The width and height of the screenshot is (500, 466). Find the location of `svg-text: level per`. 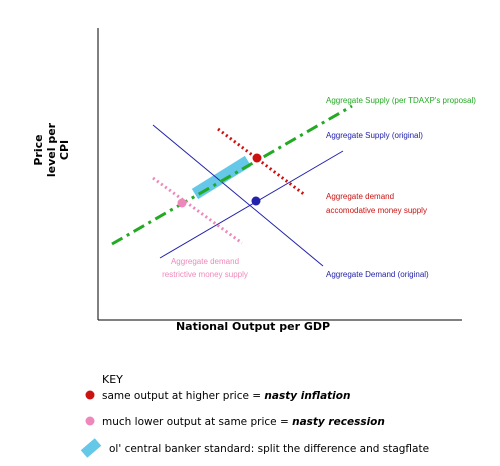

svg-text: level per is located at coordinates (51, 149).